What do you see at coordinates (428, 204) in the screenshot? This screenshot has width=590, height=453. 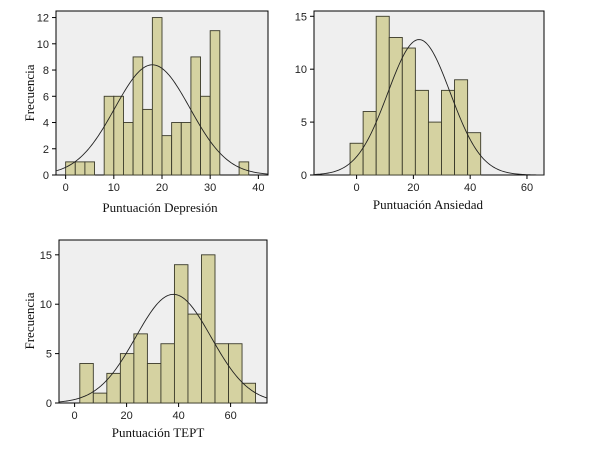 I see `x-axis-label: Puntuación Ansiedad` at bounding box center [428, 204].